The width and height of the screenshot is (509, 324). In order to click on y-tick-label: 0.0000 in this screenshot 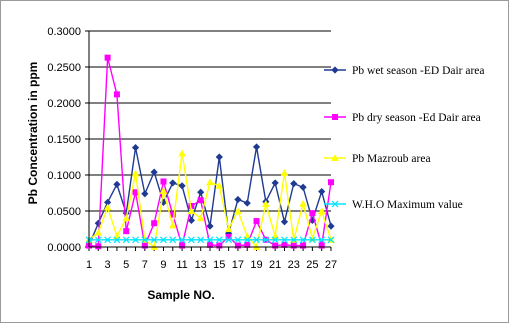, I will do `click(64, 248)`.